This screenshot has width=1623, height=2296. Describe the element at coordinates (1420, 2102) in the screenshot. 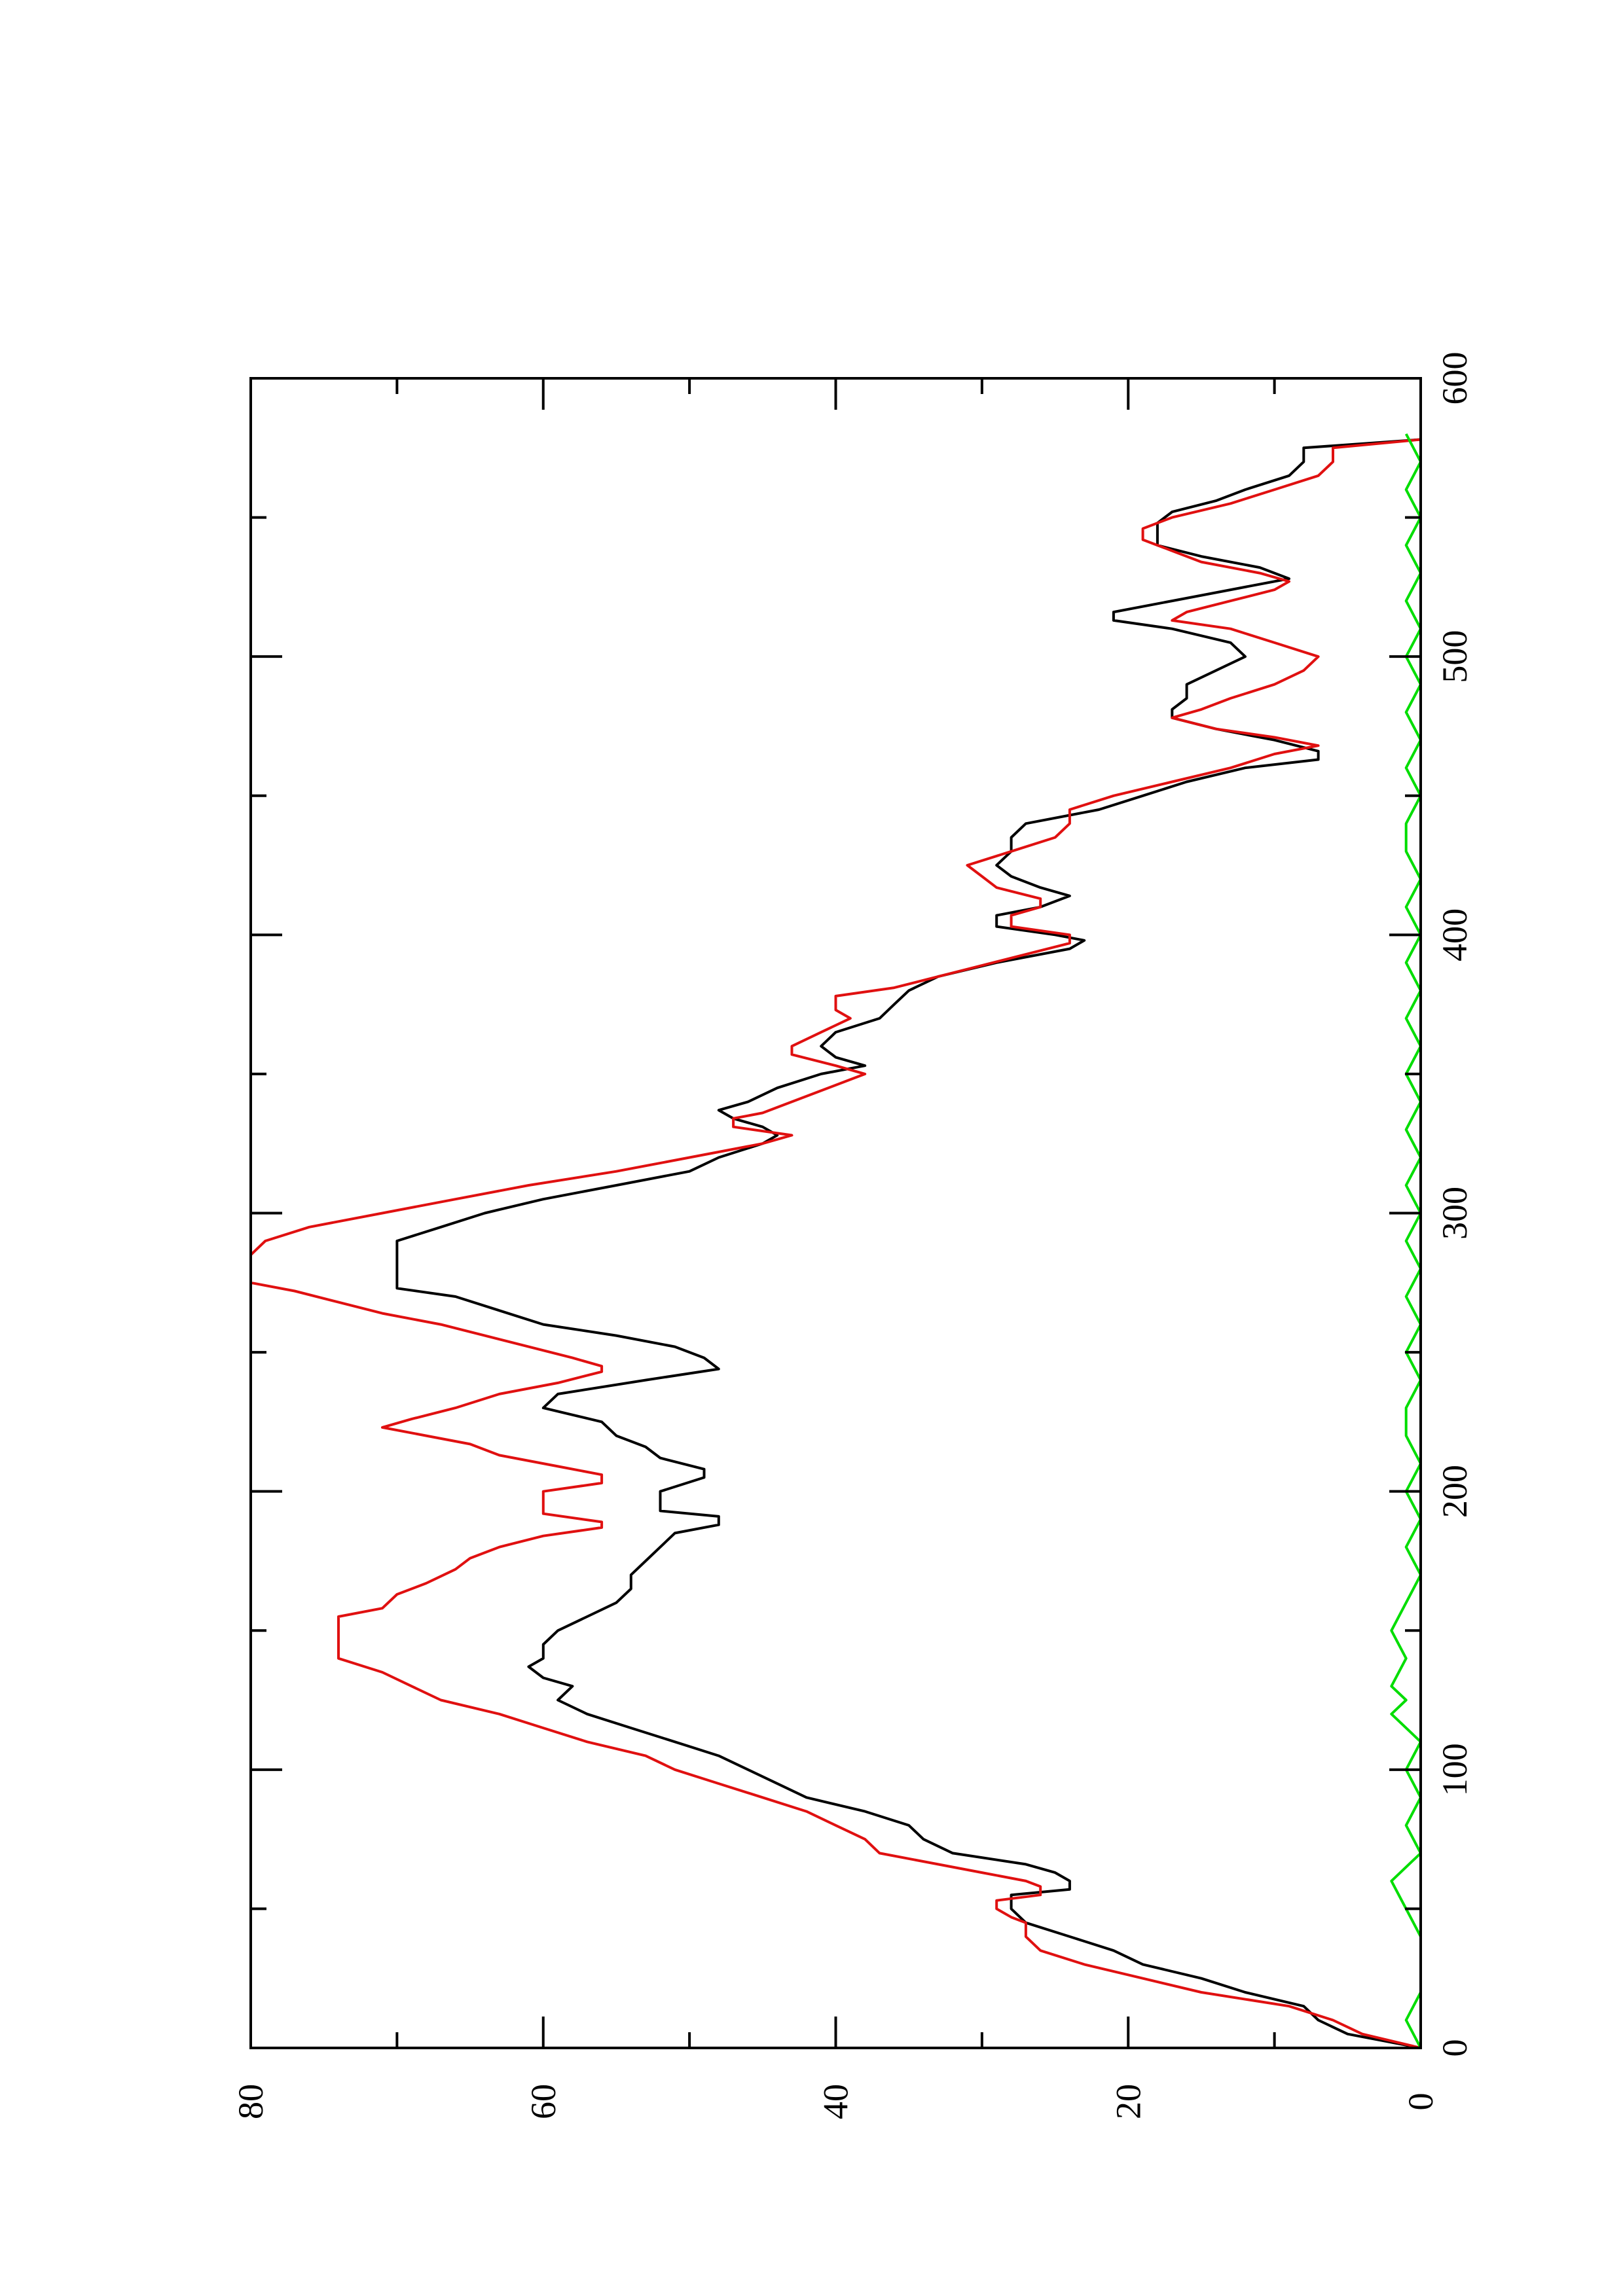

I see `y-tick-label: 0` at that location.